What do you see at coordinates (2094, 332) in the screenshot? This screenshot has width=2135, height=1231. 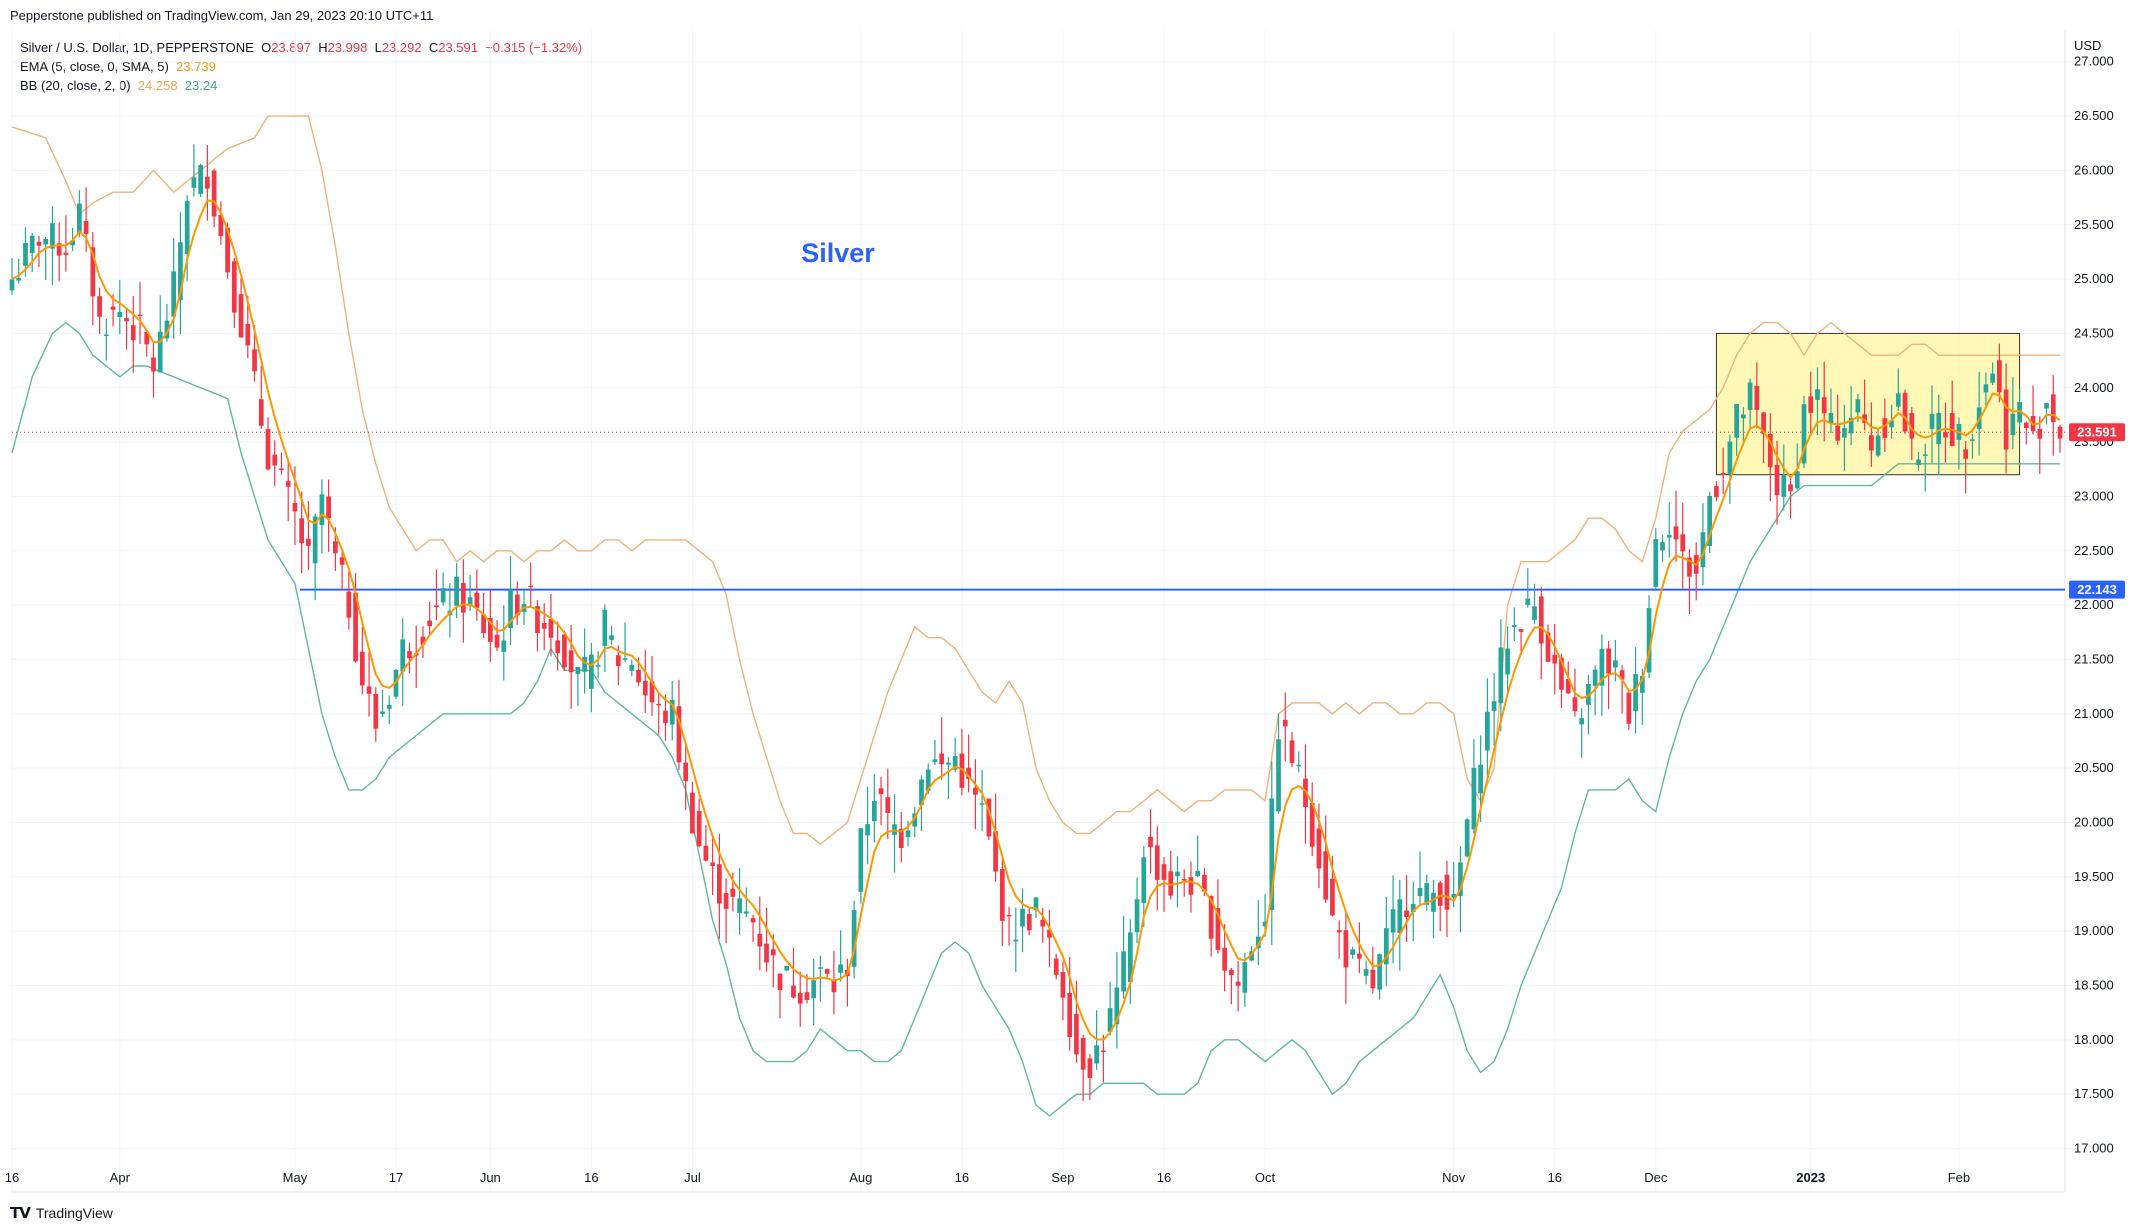 I see `y-tick-label: 24.500` at bounding box center [2094, 332].